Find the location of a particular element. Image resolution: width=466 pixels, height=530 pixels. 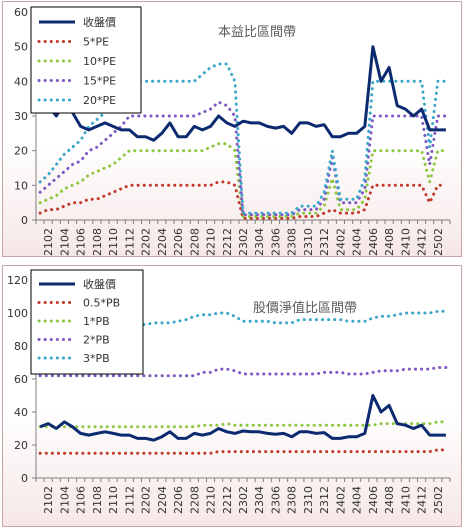

legend-label: 0.5*PB is located at coordinates (101, 303).